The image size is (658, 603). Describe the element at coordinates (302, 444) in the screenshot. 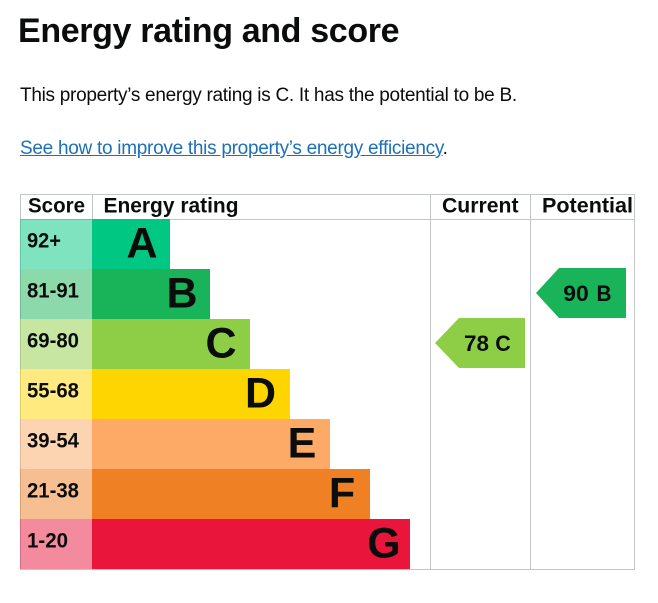

I see `svg-text: E` at that location.